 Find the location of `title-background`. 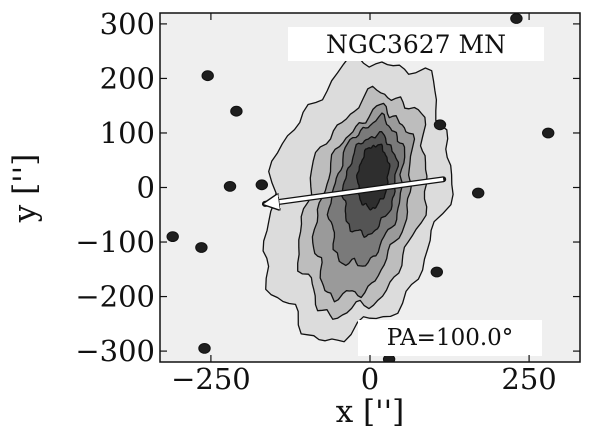

title-background is located at coordinates (416, 44).